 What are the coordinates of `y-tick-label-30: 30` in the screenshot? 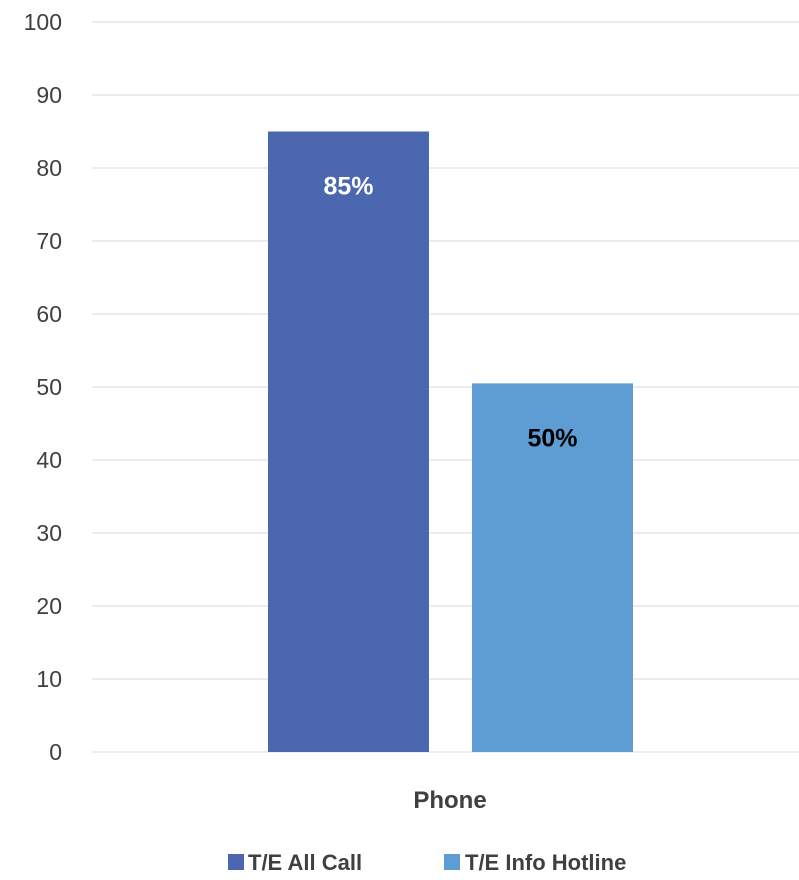 It's located at (49, 533).